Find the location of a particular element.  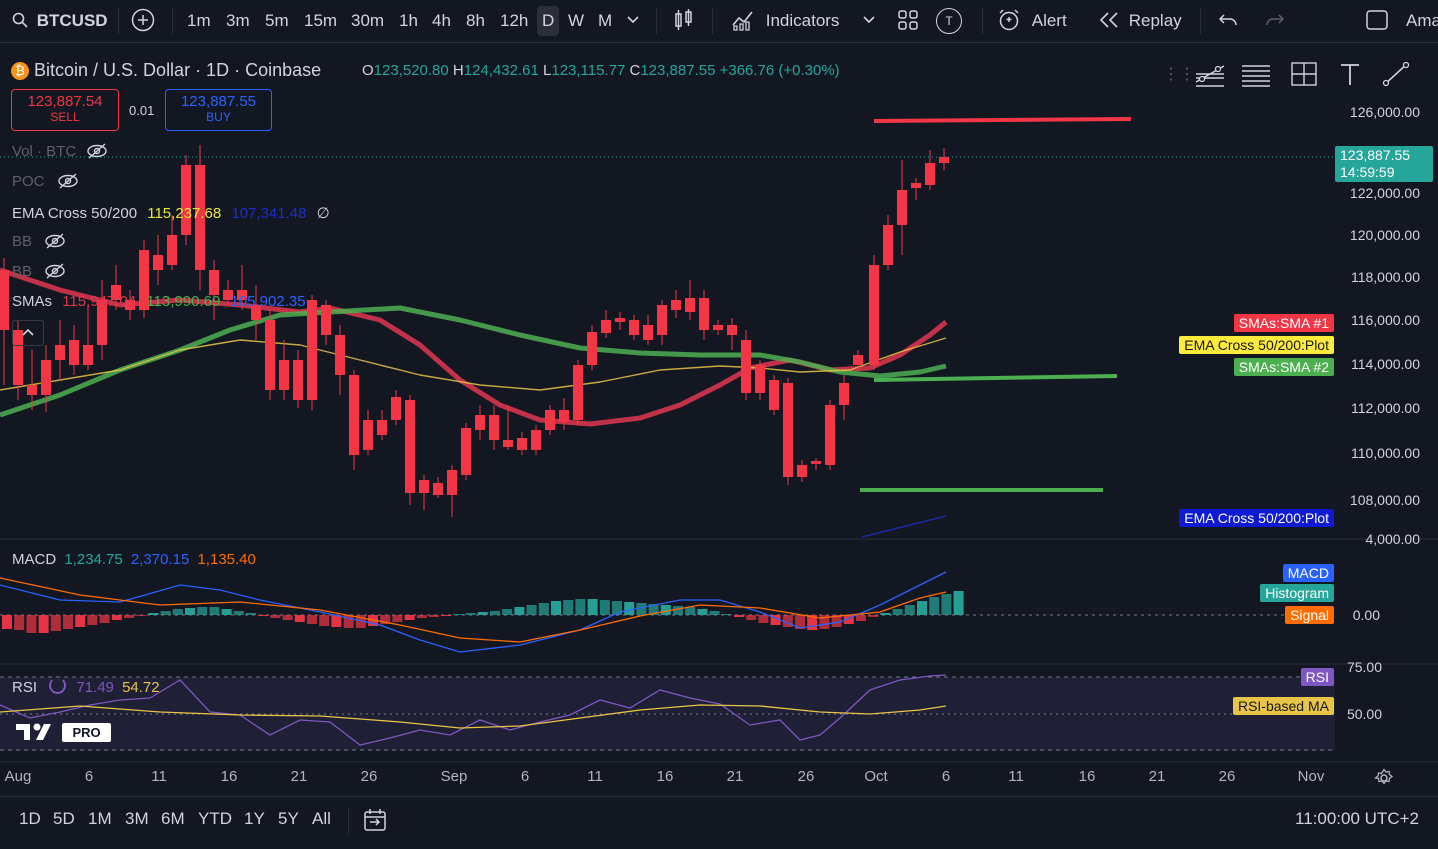

interval-m: M is located at coordinates (605, 20).